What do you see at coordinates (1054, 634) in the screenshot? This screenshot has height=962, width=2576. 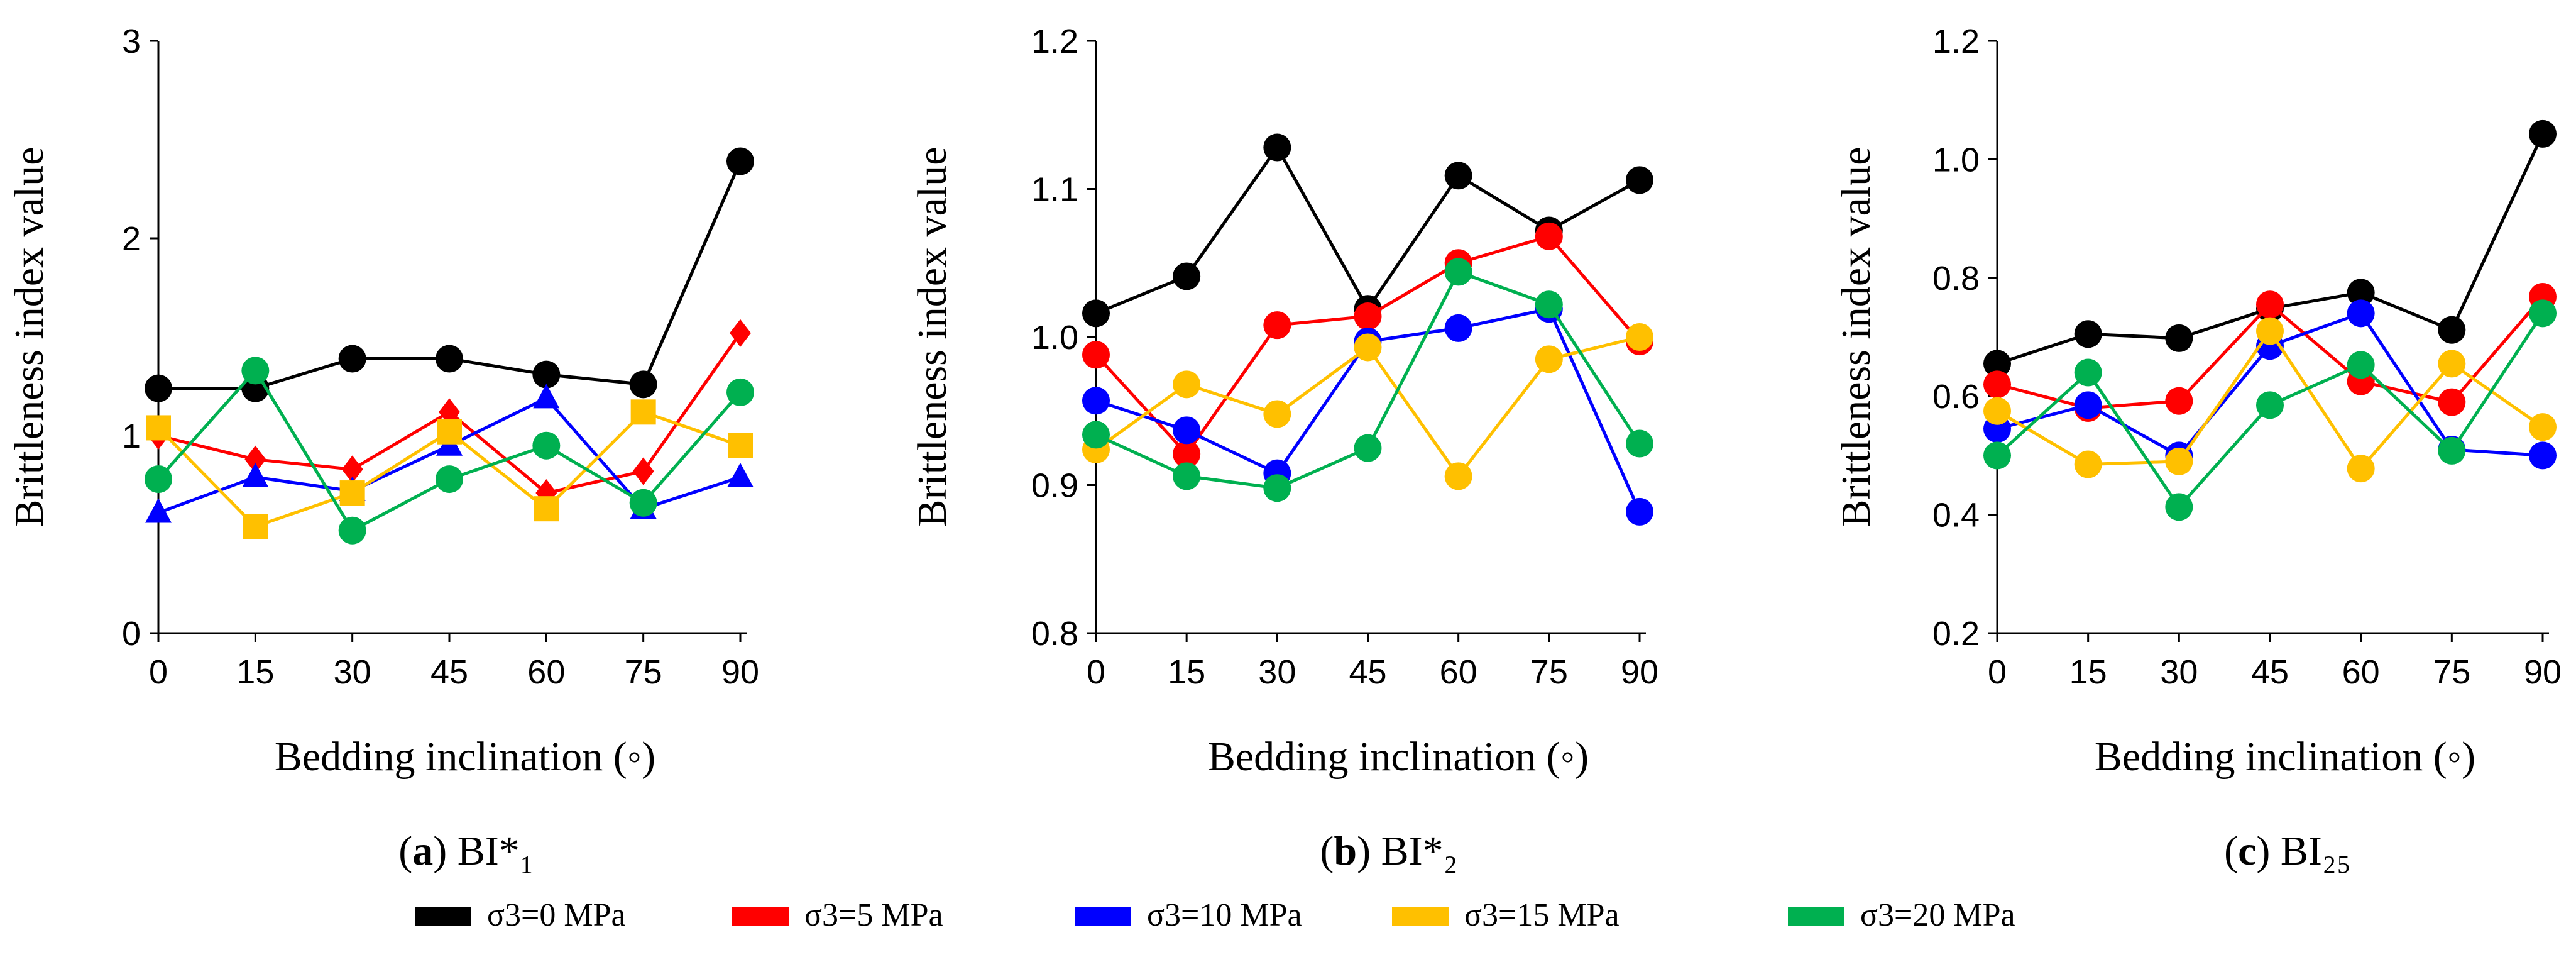 I see `y-tick-label: 0.8` at bounding box center [1054, 634].